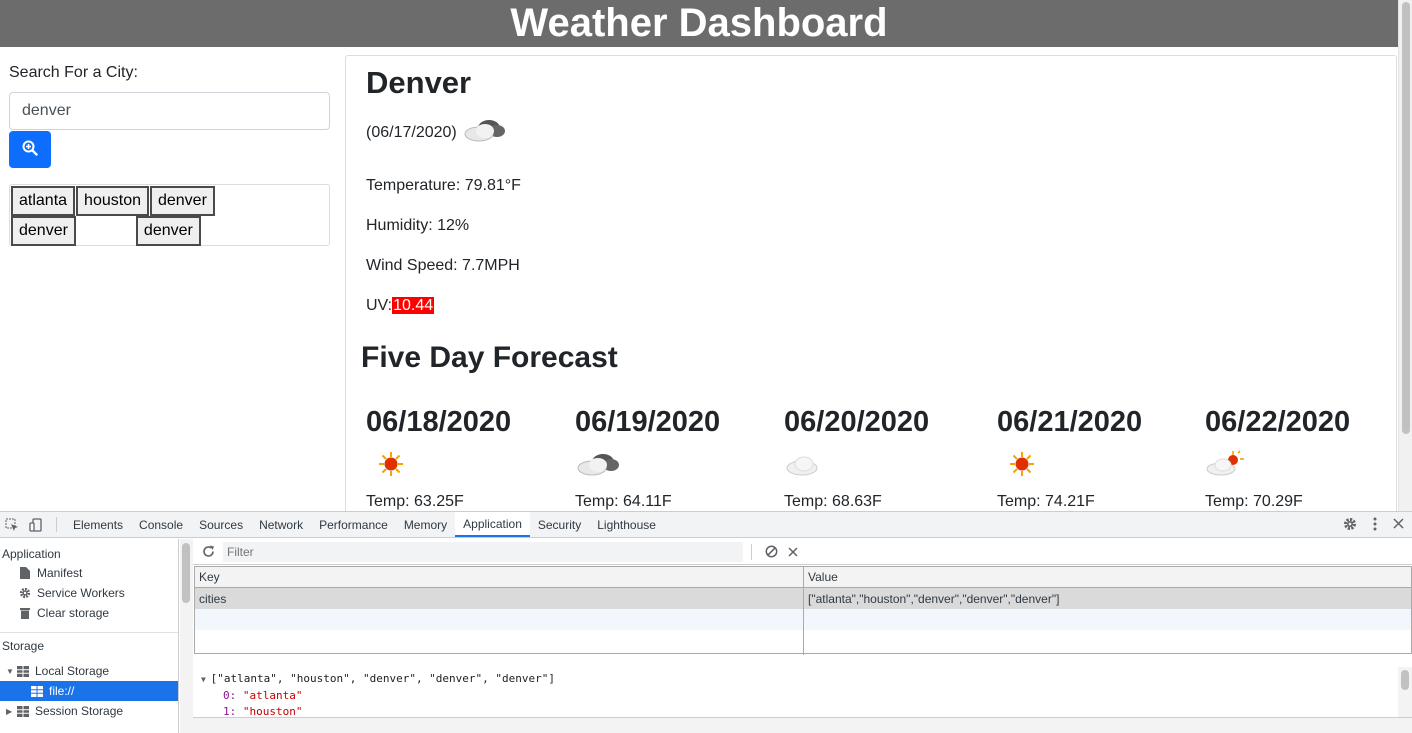 This screenshot has width=1412, height=733. Describe the element at coordinates (1406, 218) in the screenshot. I see `page-scrollbar-thumb` at that location.